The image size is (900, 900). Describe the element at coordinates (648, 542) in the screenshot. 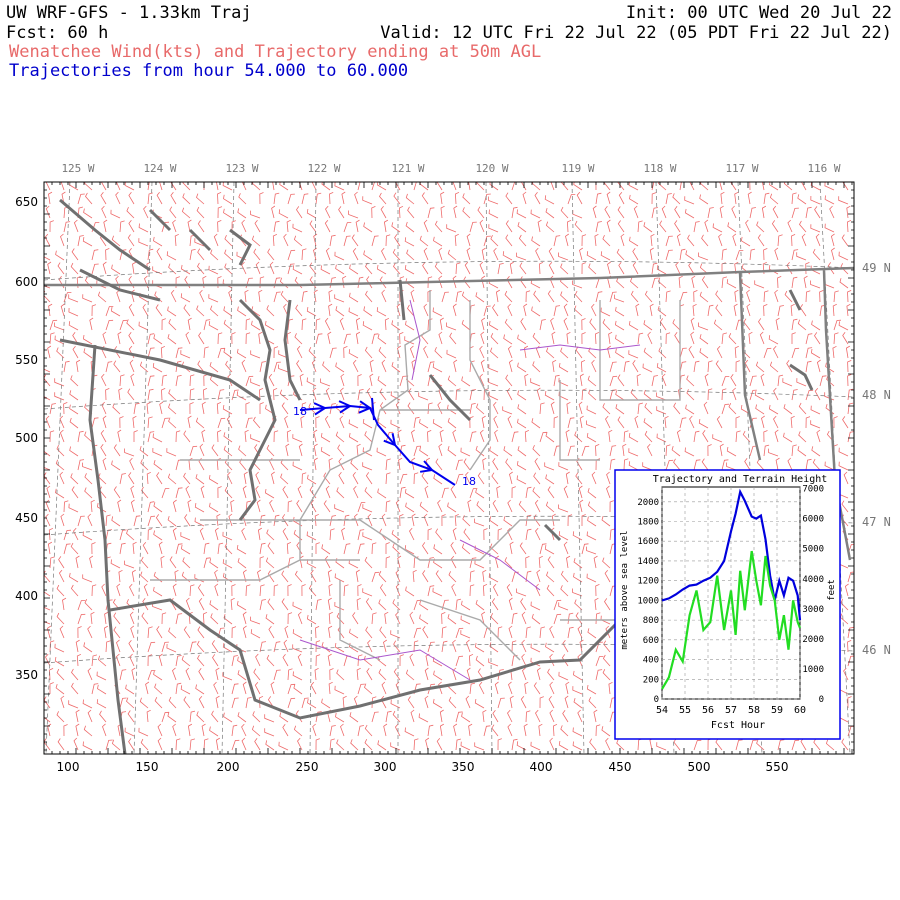

I see `inset-y-left-tick: 1600` at that location.